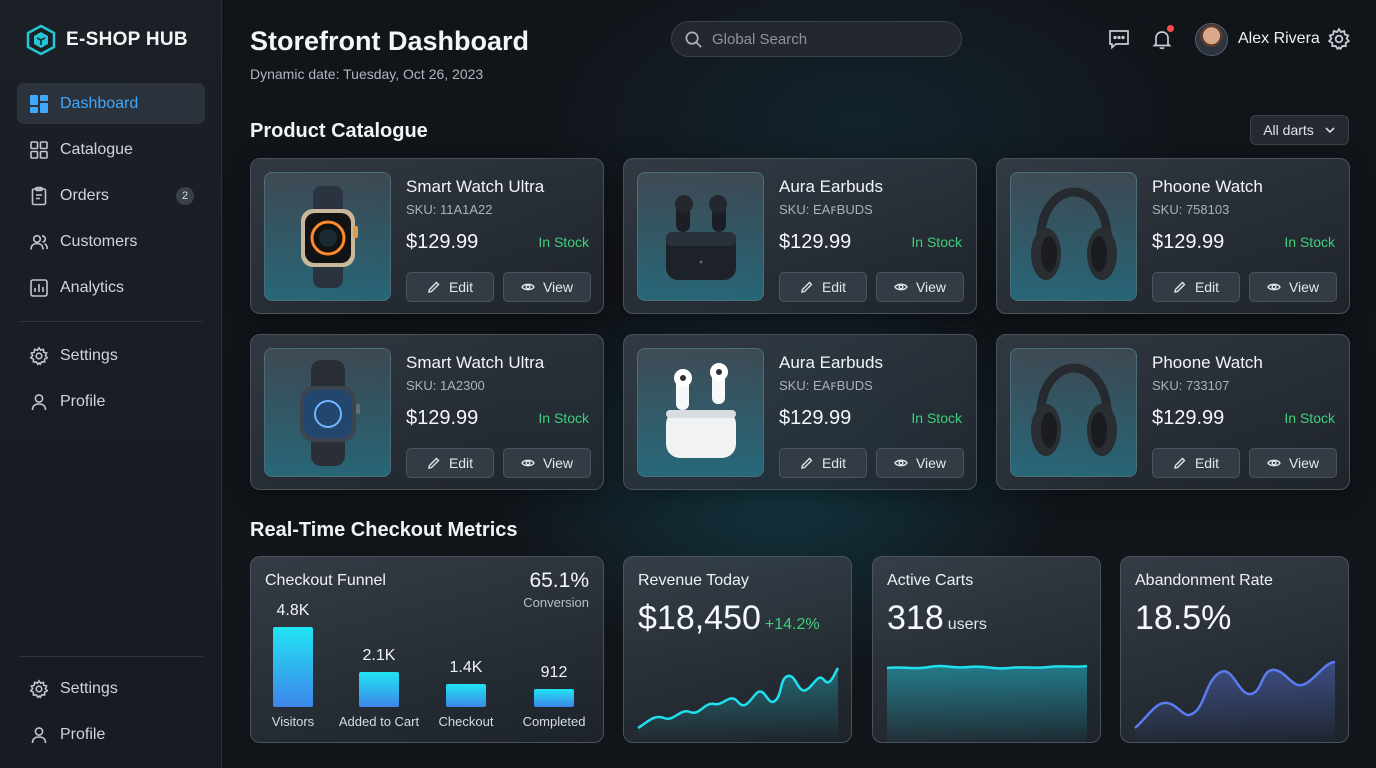 Image resolution: width=1376 pixels, height=768 pixels. I want to click on carts-value-row: 318 users, so click(937, 618).